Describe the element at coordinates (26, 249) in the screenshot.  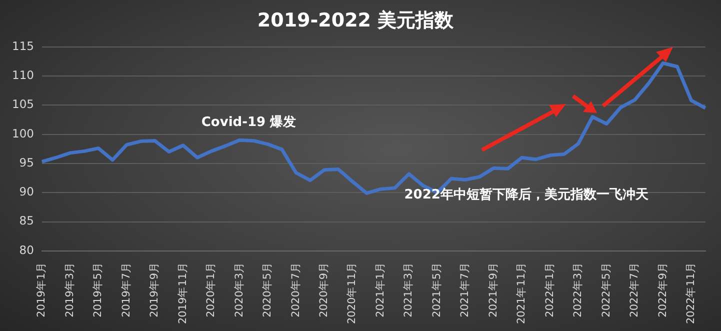
I see `y-tick-label: 80` at that location.